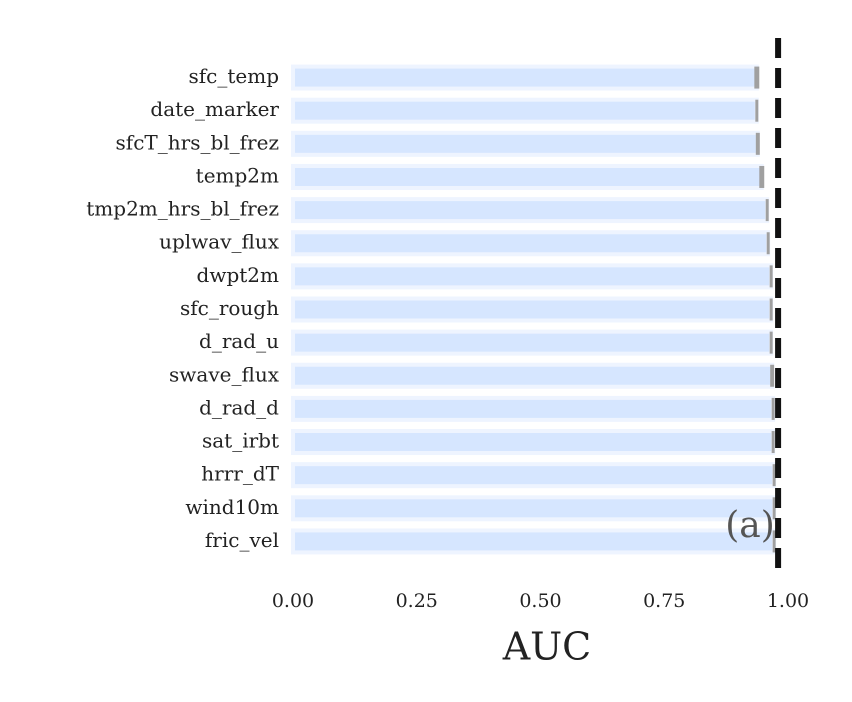 This screenshot has height=702, width=852. I want to click on y-tick-label: date_marker, so click(214, 109).